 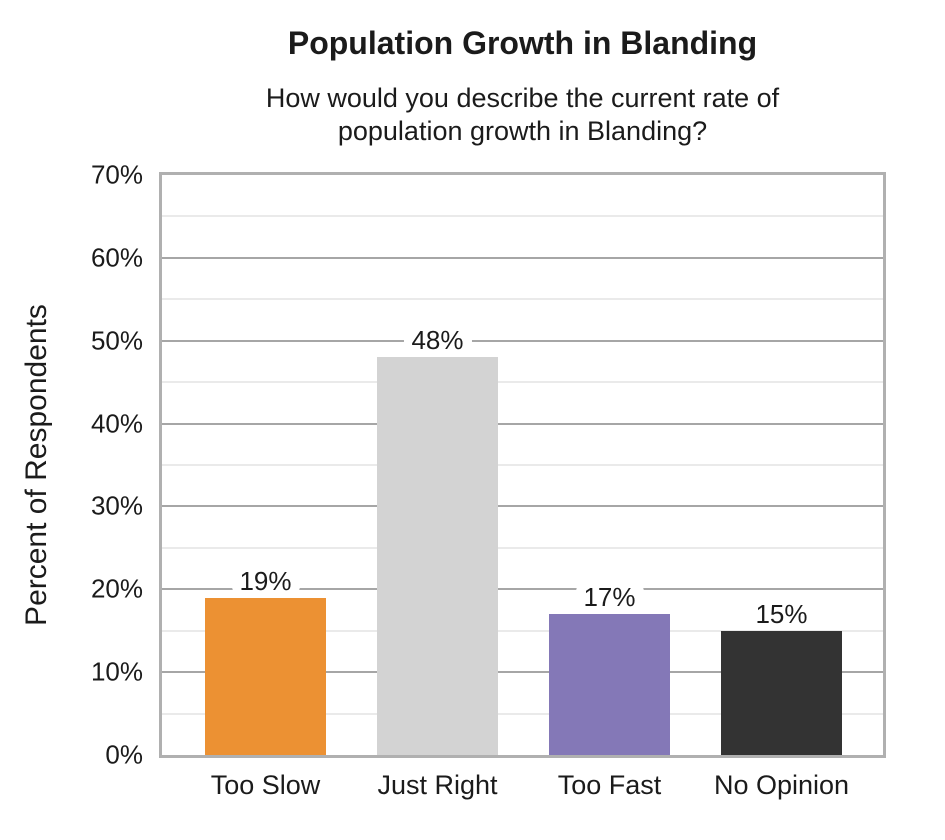 I want to click on bar-no-opinion, so click(x=781, y=692).